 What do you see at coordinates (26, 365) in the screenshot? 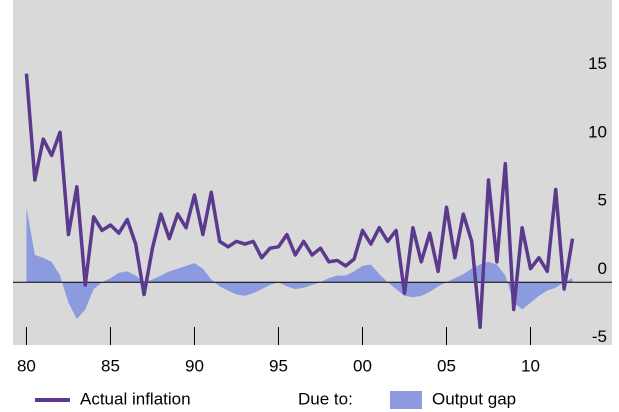
I see `x-tick-label: 80` at bounding box center [26, 365].